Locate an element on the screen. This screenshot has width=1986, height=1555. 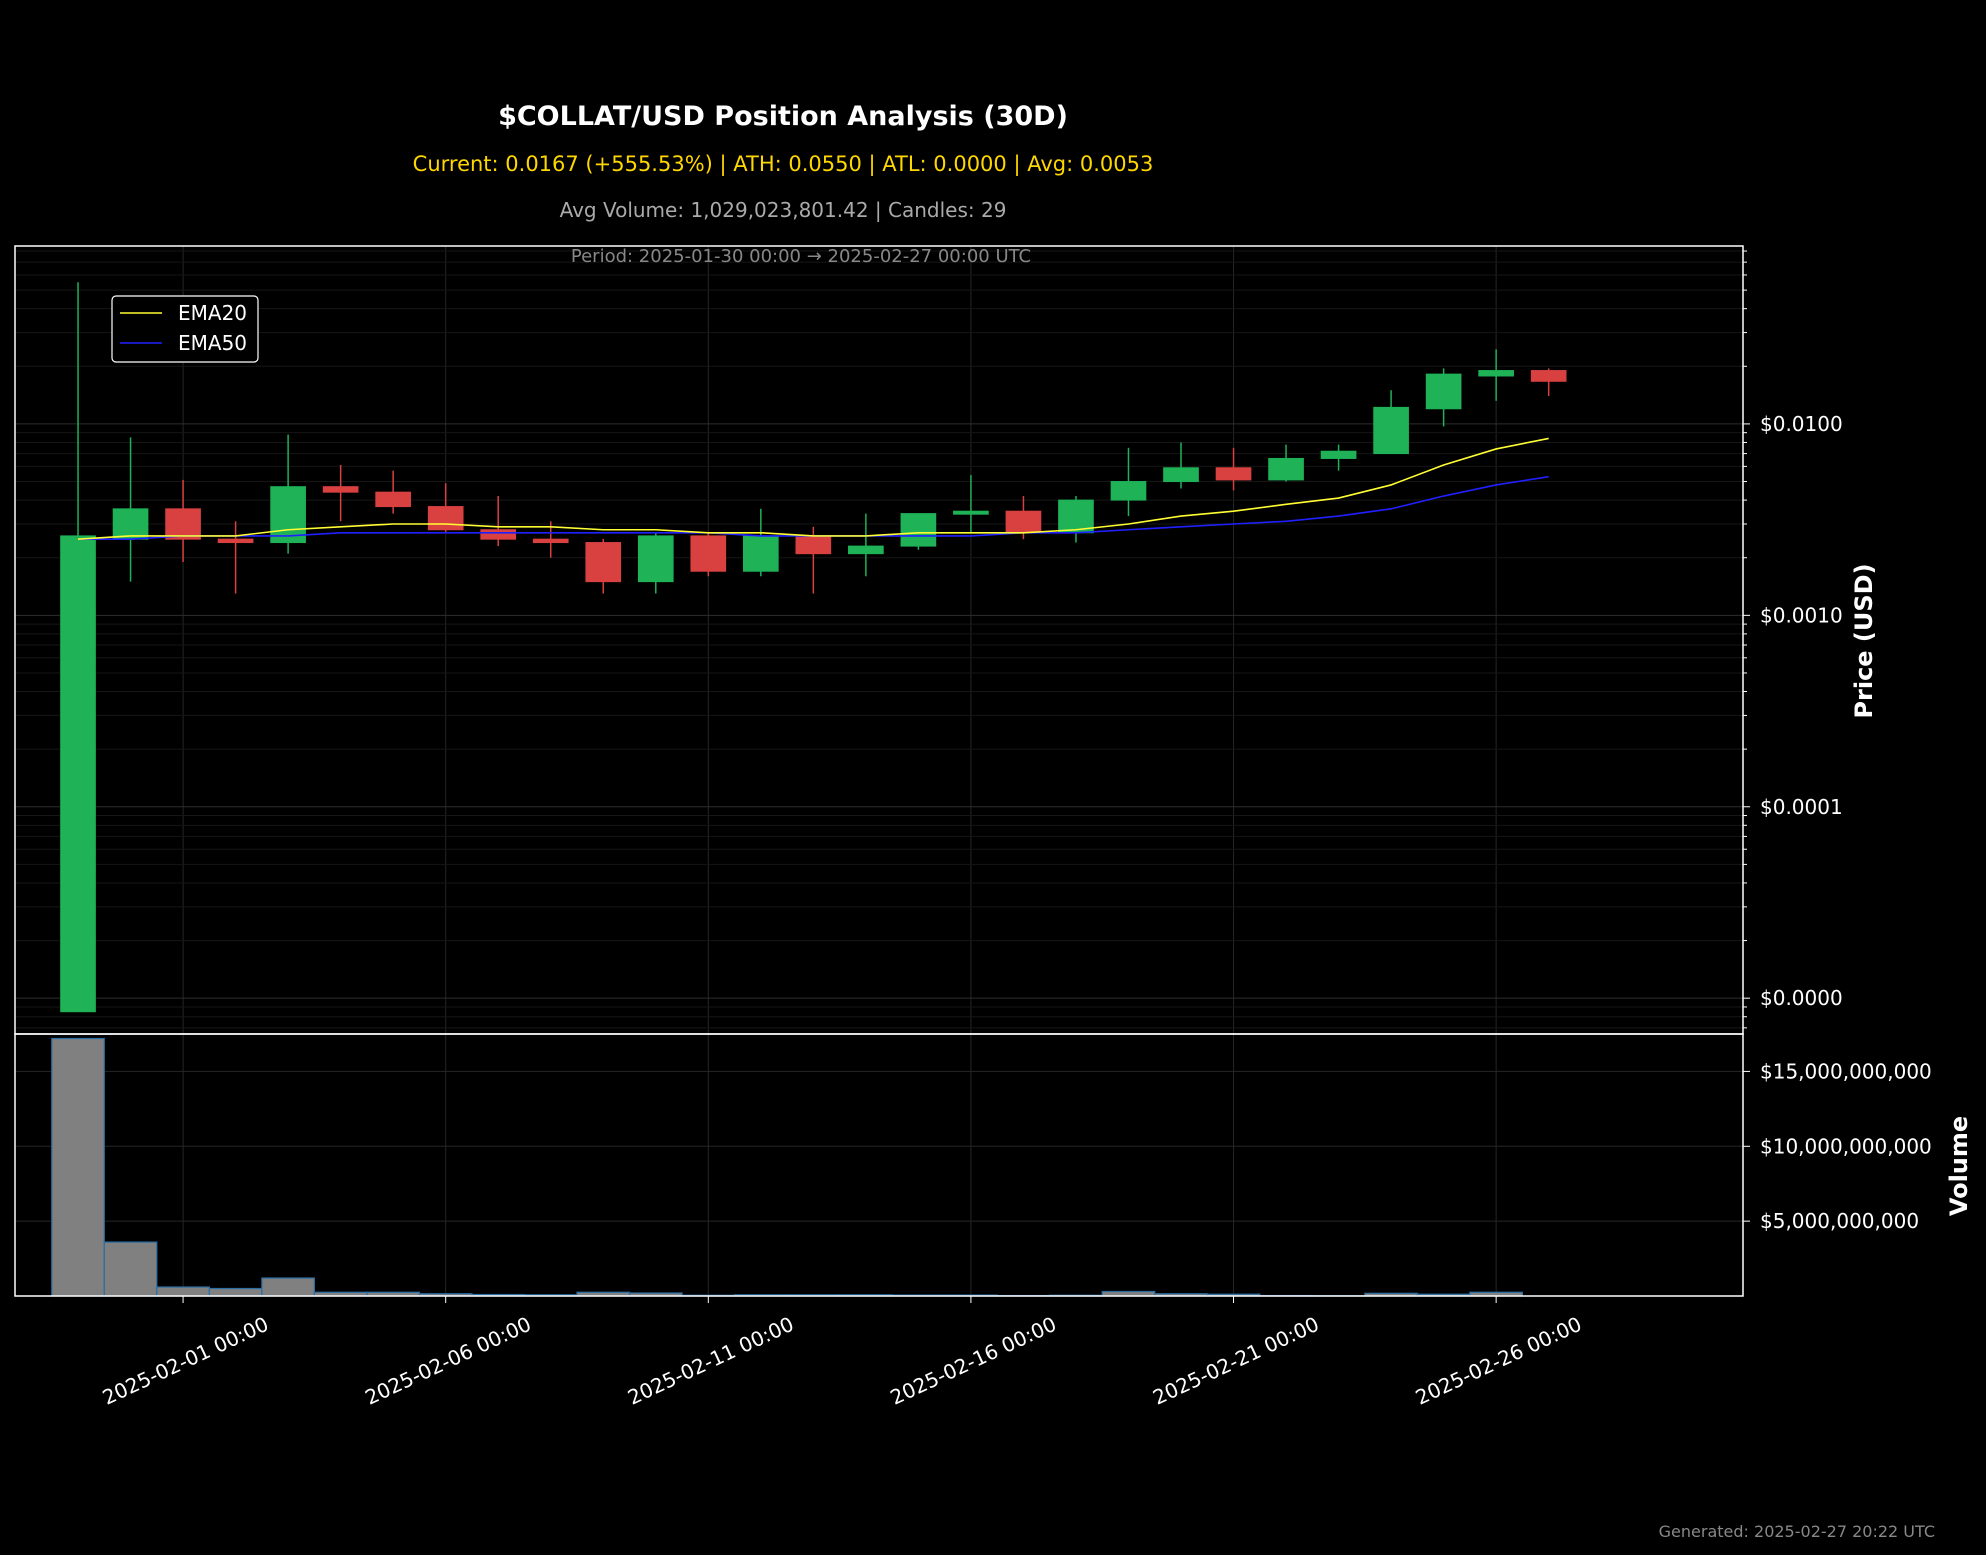
volume-axis-title: Volume is located at coordinates (1959, 1166).